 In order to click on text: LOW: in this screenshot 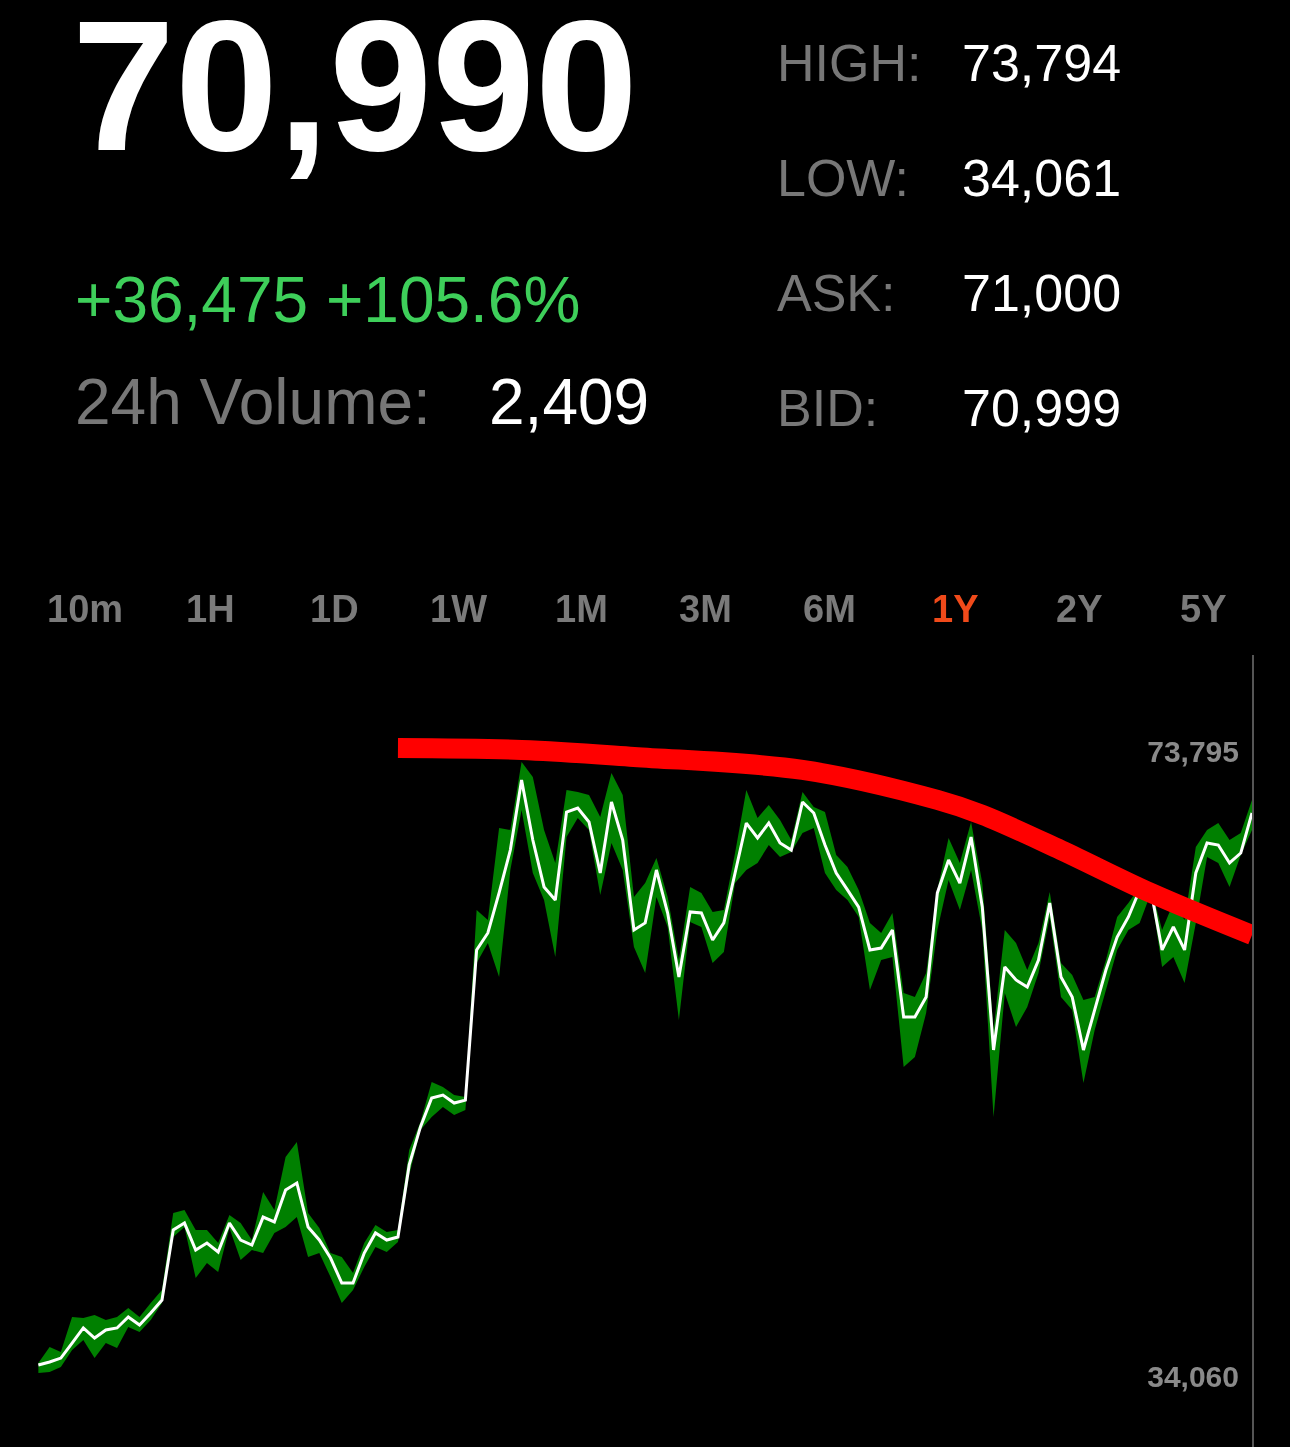, I will do `click(843, 178)`.